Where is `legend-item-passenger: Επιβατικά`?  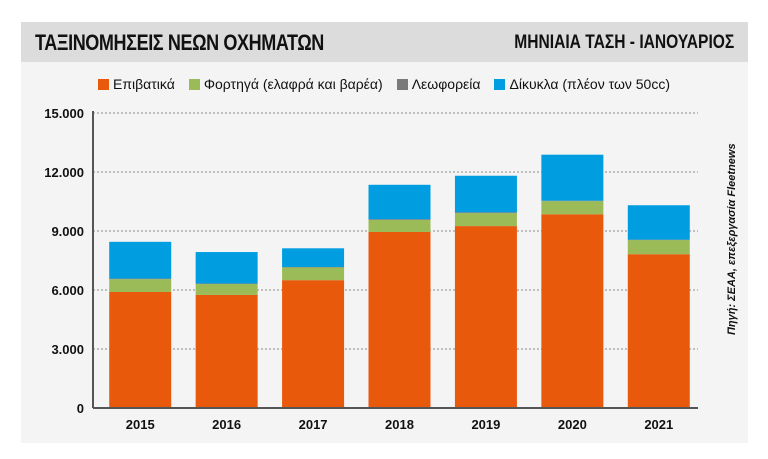
legend-item-passenger: Επιβατικά is located at coordinates (136, 84).